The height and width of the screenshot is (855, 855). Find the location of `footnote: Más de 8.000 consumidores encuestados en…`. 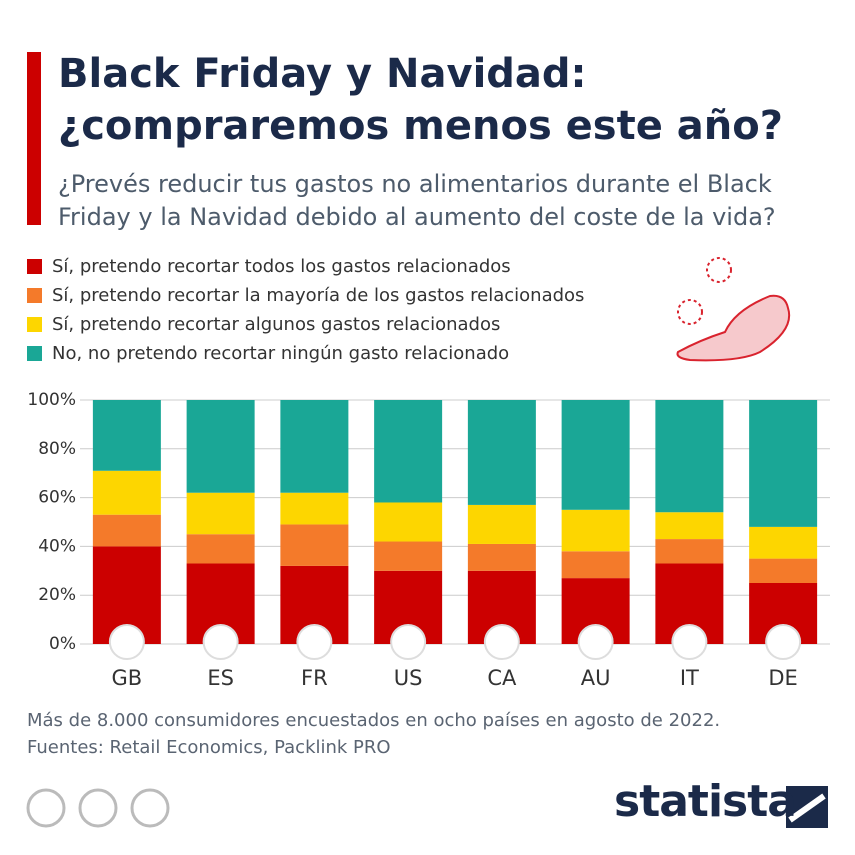

footnote: Más de 8.000 consumidores encuestados en… is located at coordinates (373, 734).